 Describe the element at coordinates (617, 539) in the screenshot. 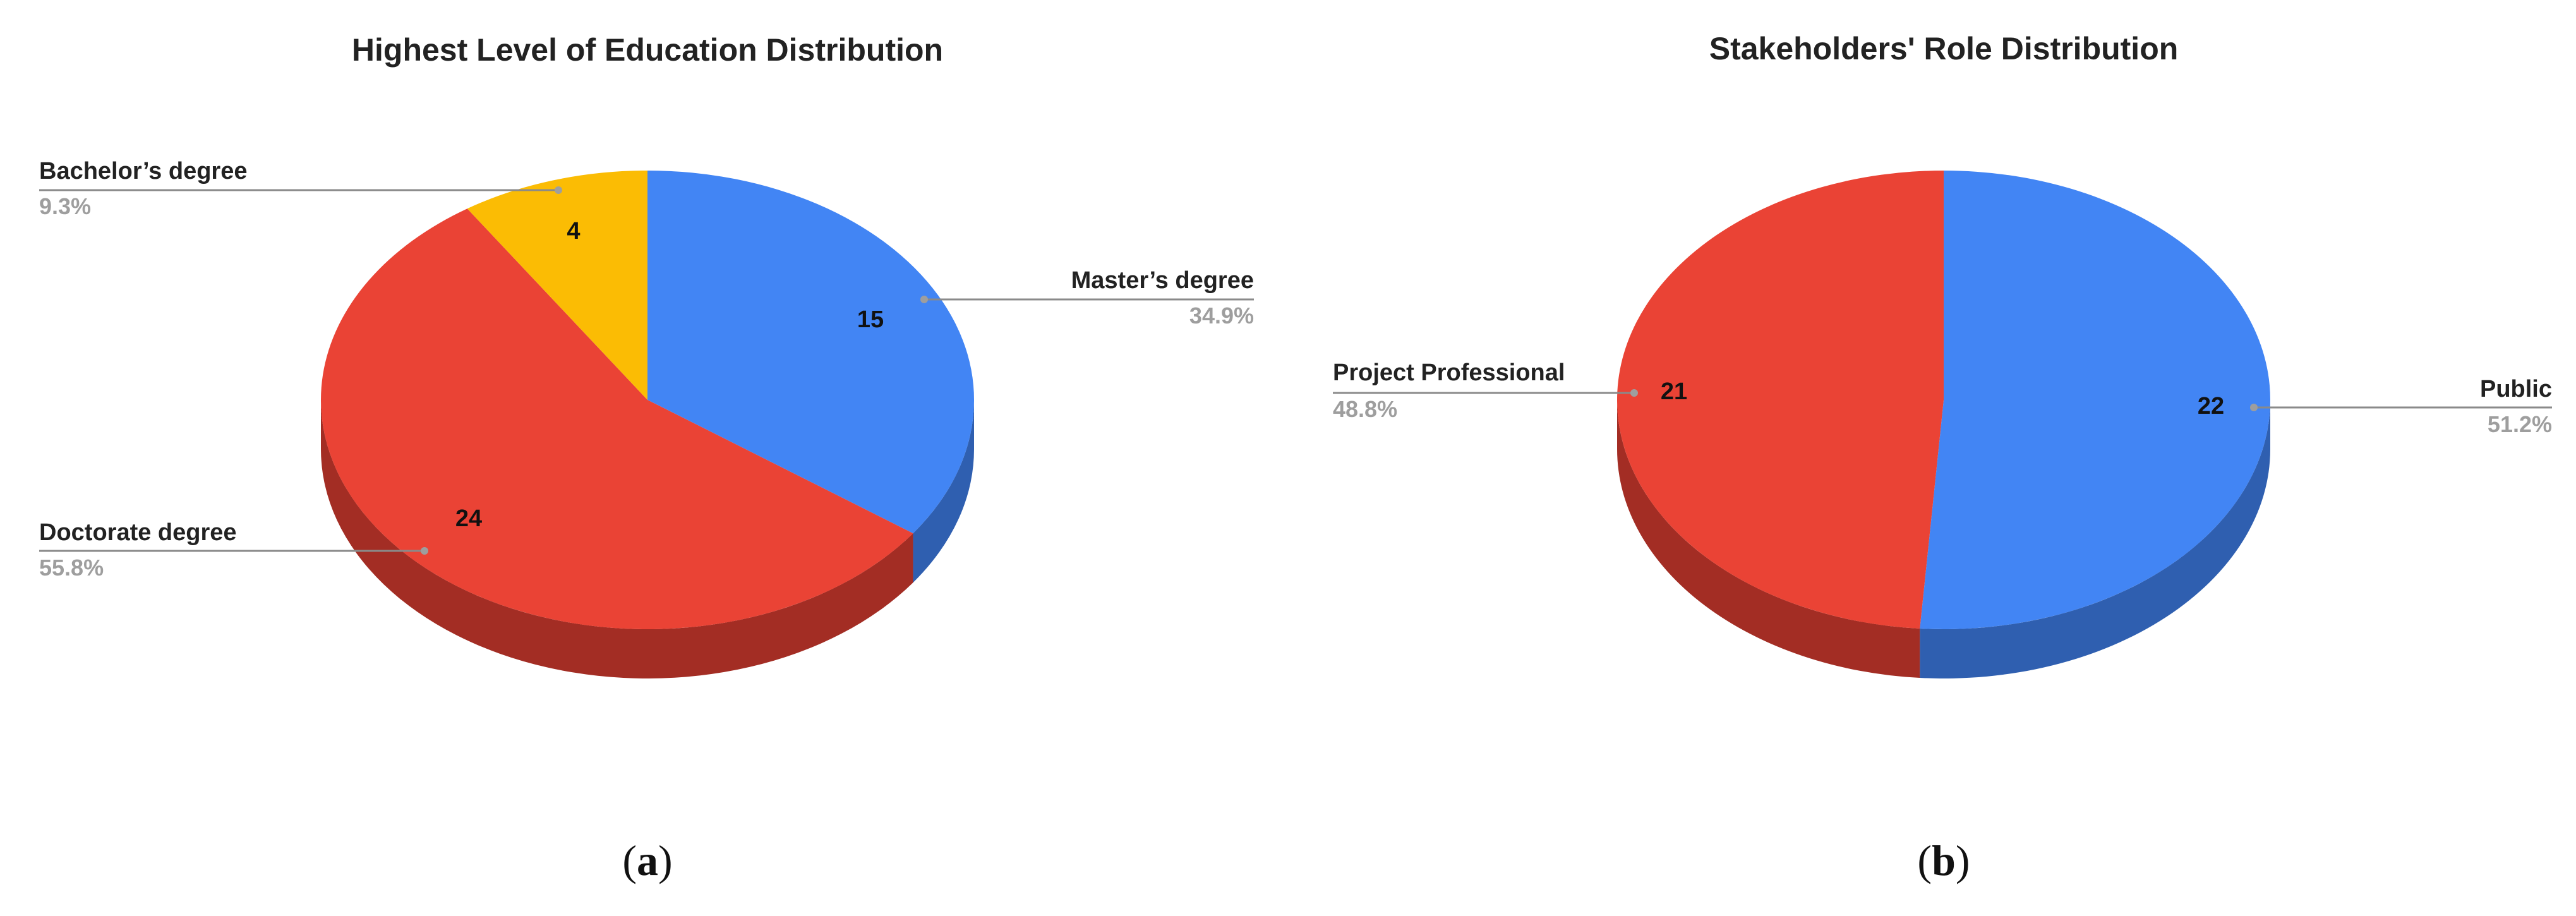

I see `pie-side-doctorate-degree` at that location.